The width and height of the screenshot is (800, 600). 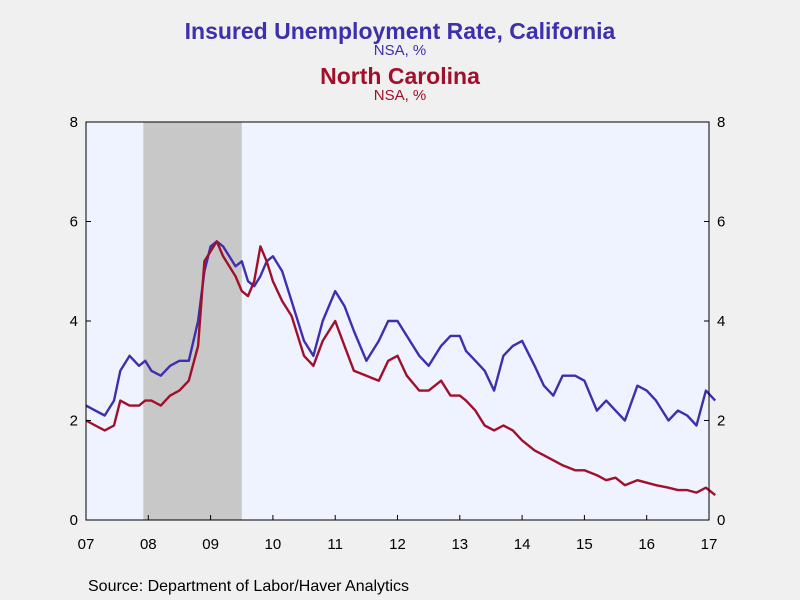 I want to click on x-tick-label: 12, so click(x=397, y=544).